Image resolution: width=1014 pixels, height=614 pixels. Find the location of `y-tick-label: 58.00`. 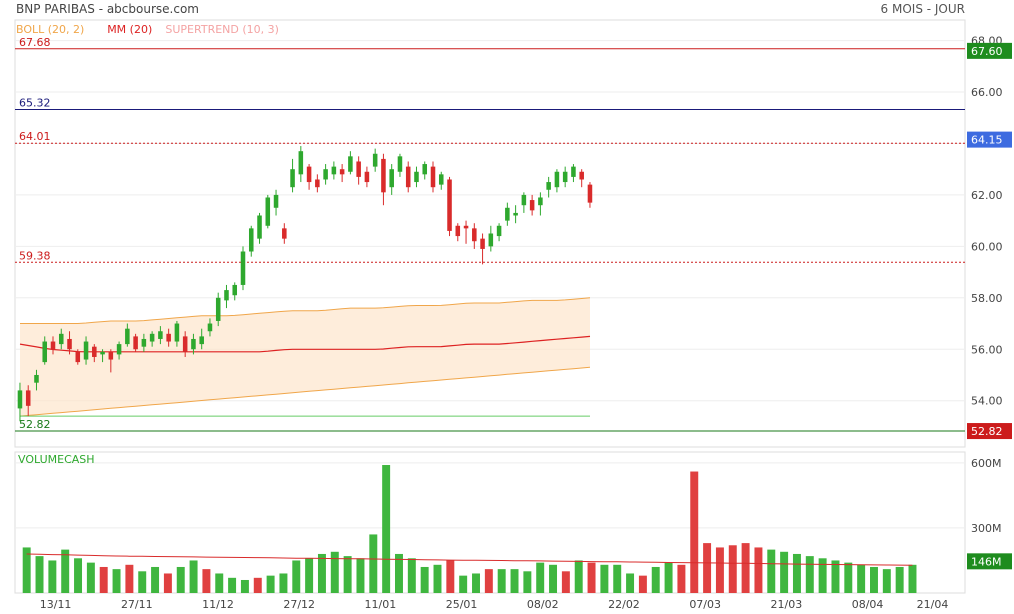

y-tick-label: 58.00 is located at coordinates (987, 298).